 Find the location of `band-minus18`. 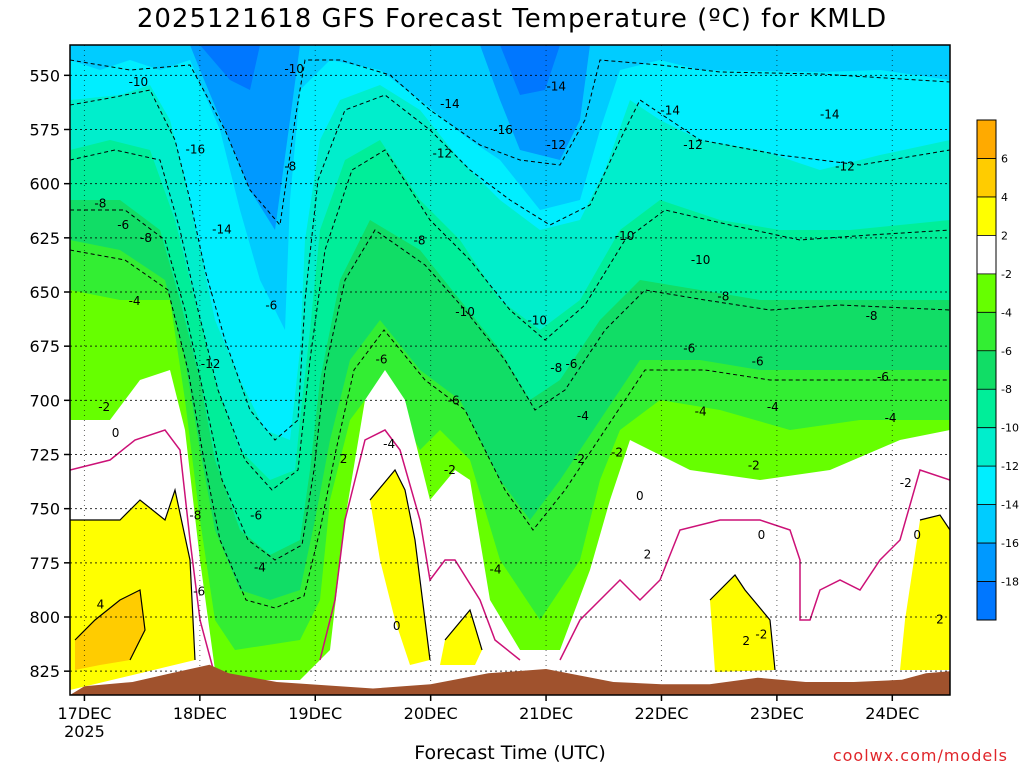

band-minus18 is located at coordinates (380, 70).